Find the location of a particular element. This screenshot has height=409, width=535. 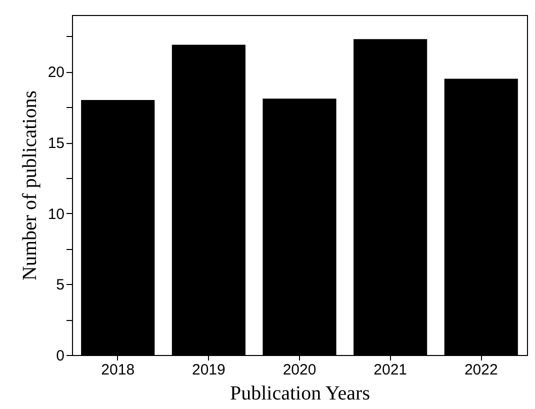

x-axis-title: Publication Years is located at coordinates (300, 393).